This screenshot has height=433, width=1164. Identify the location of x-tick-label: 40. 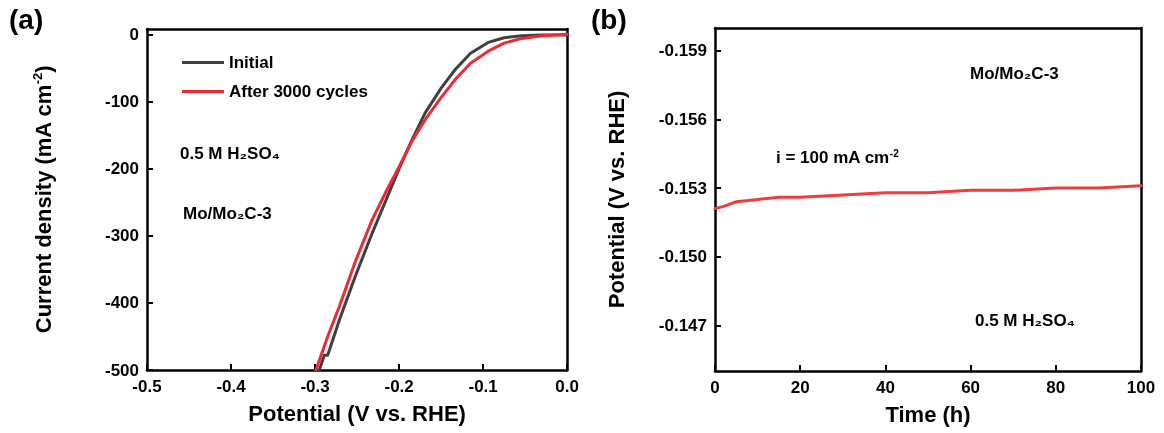
(885, 387).